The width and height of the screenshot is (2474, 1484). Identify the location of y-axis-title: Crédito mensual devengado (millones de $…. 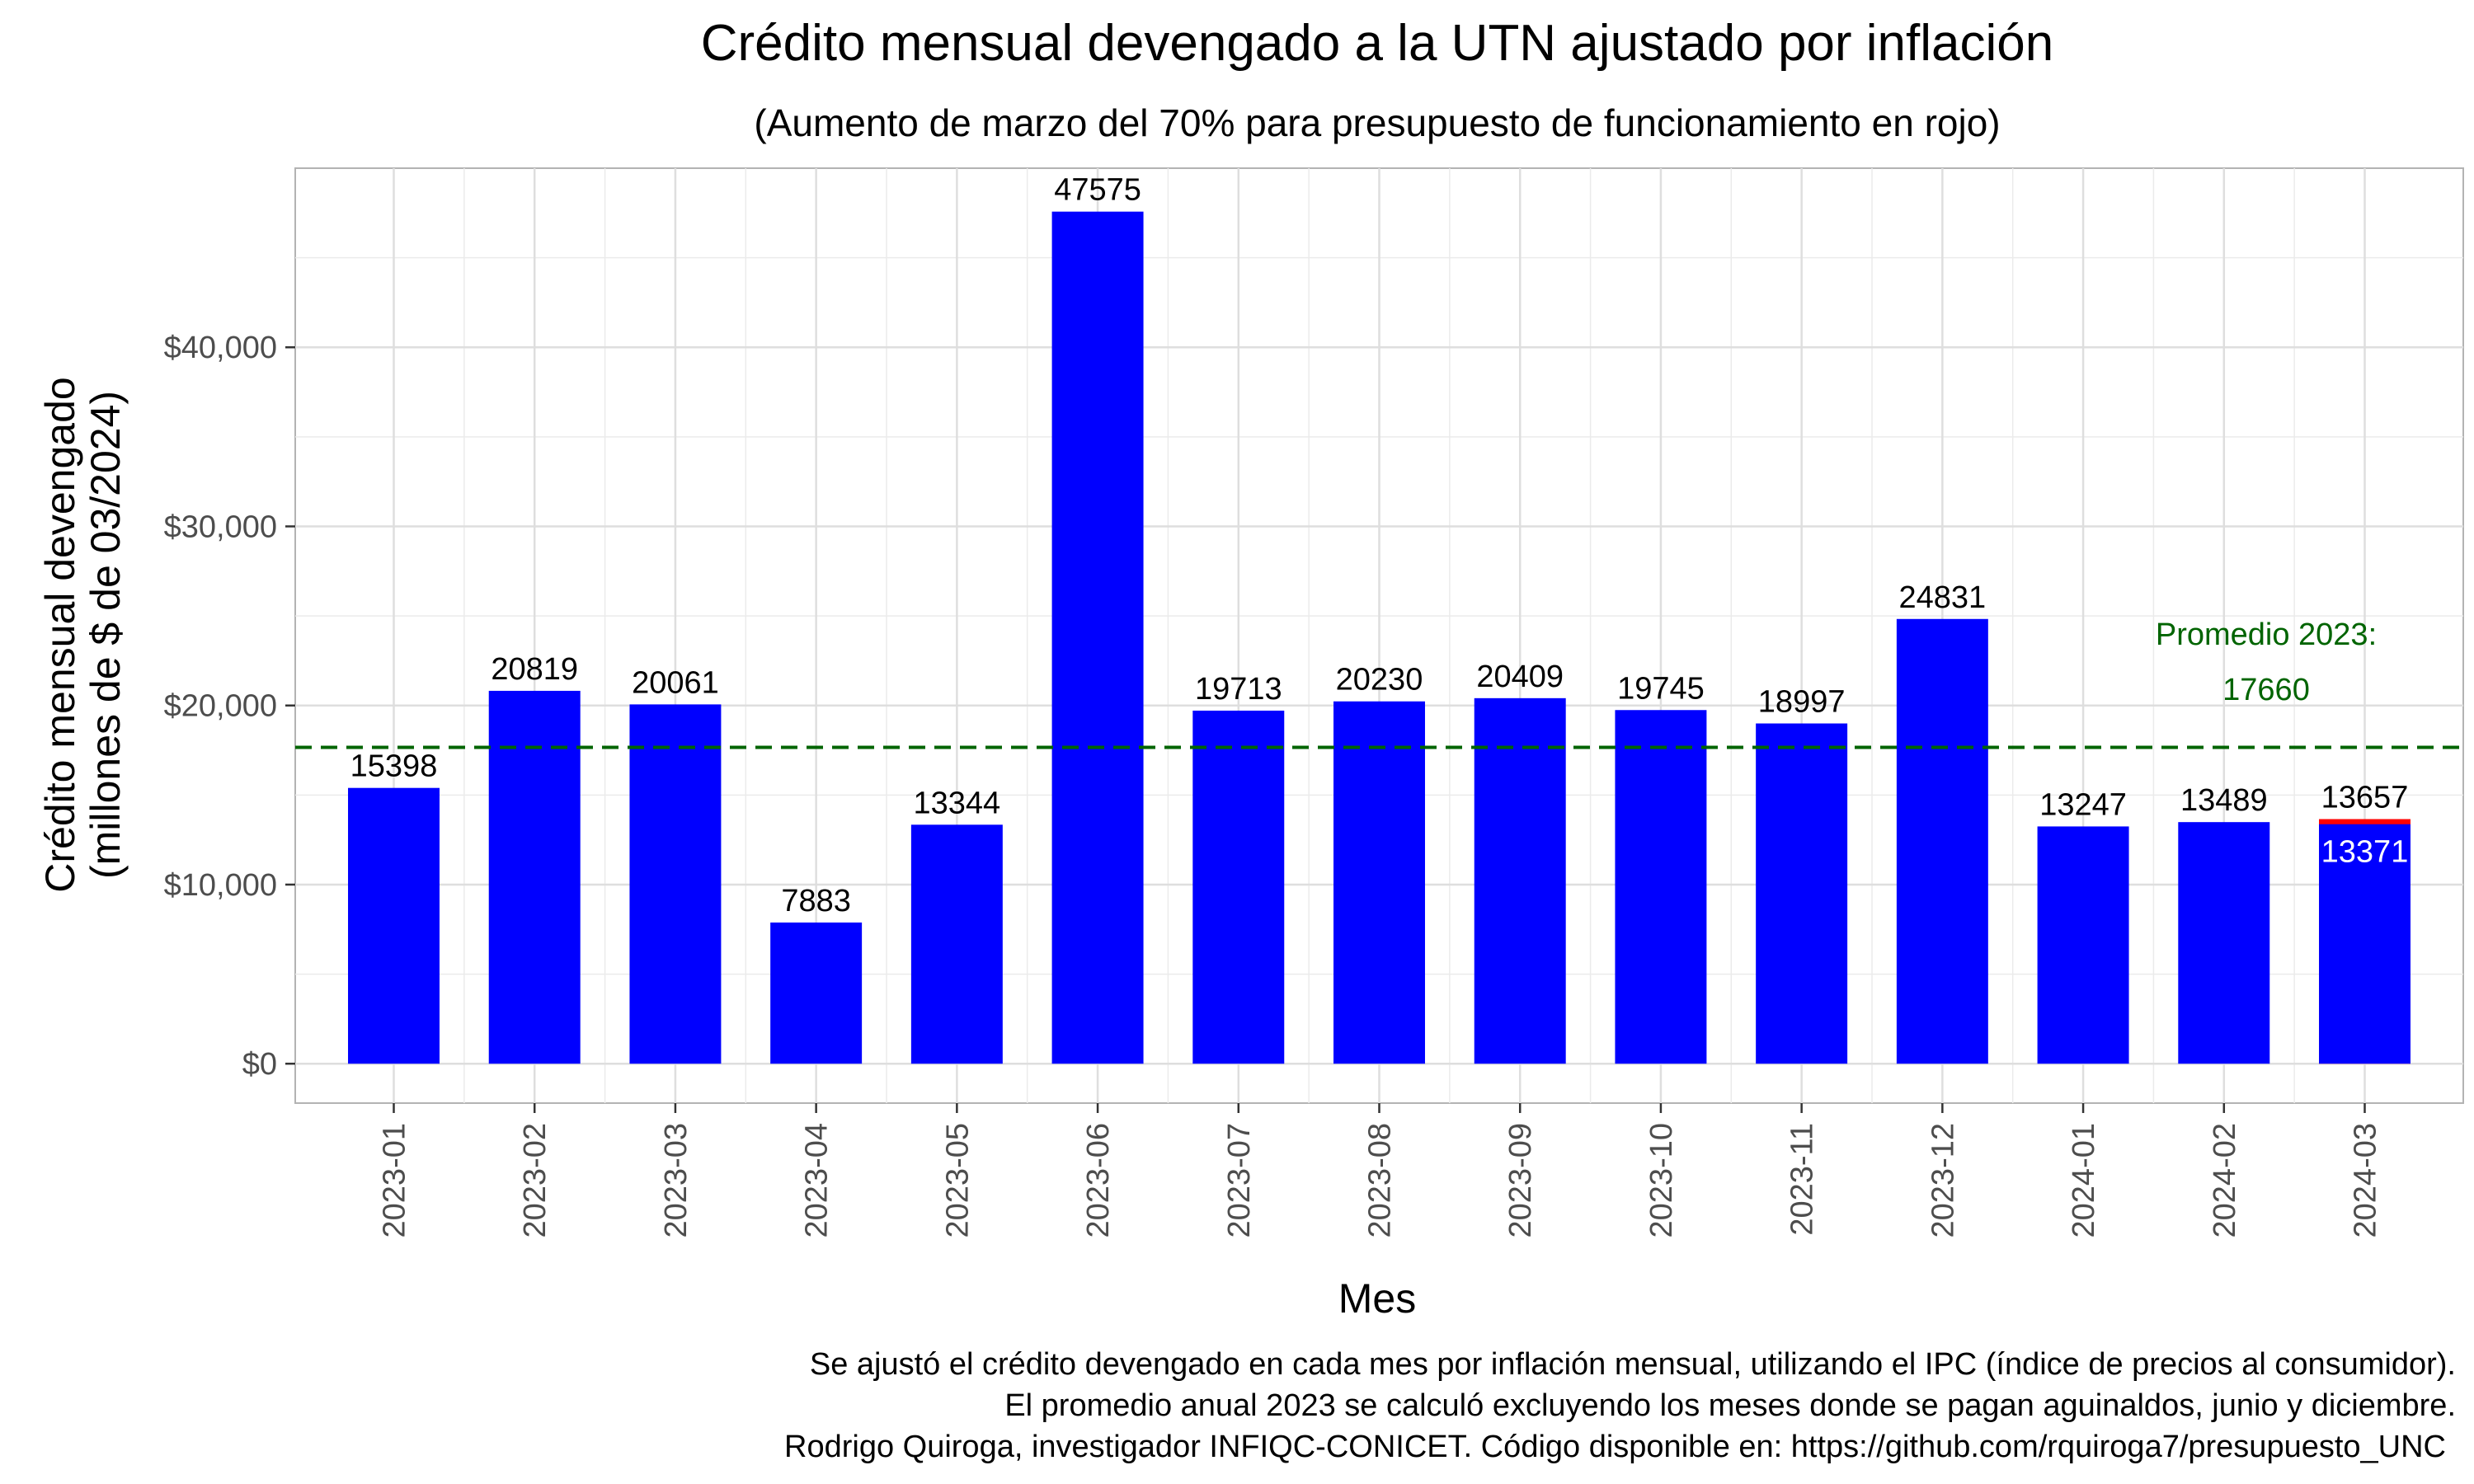
(83, 634).